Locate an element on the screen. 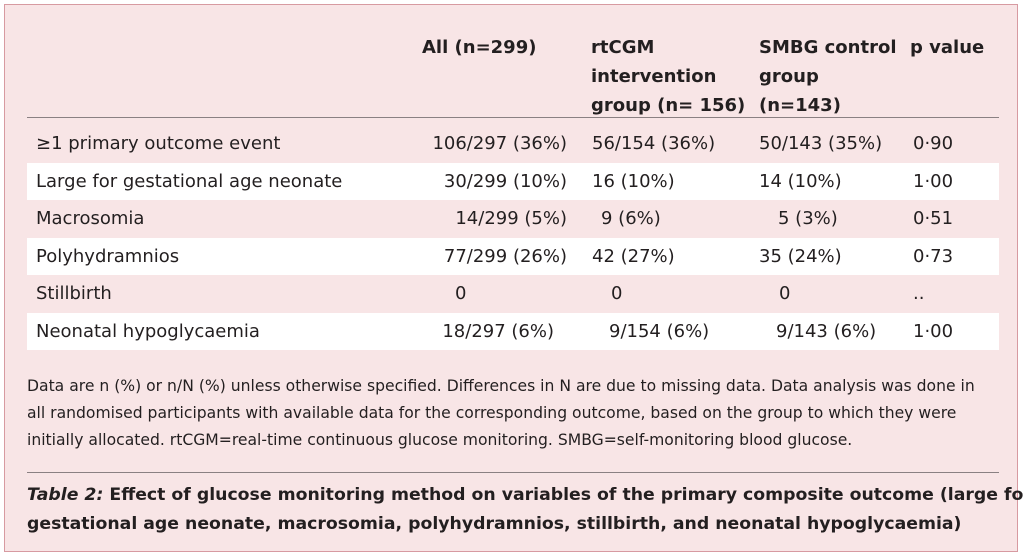 Image resolution: width=1024 pixels, height=558 pixels. cell-all: 77/299 (26%) is located at coordinates (505, 256).